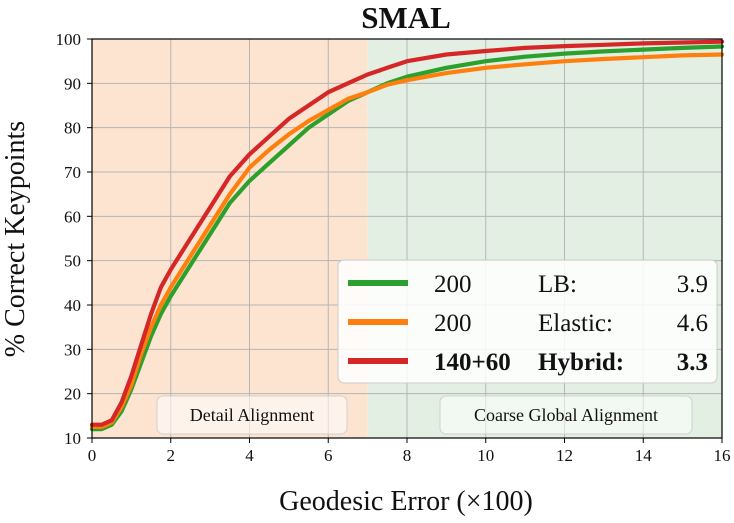 This screenshot has height=523, width=734. Describe the element at coordinates (249, 455) in the screenshot. I see `x-tick-label: 4` at that location.